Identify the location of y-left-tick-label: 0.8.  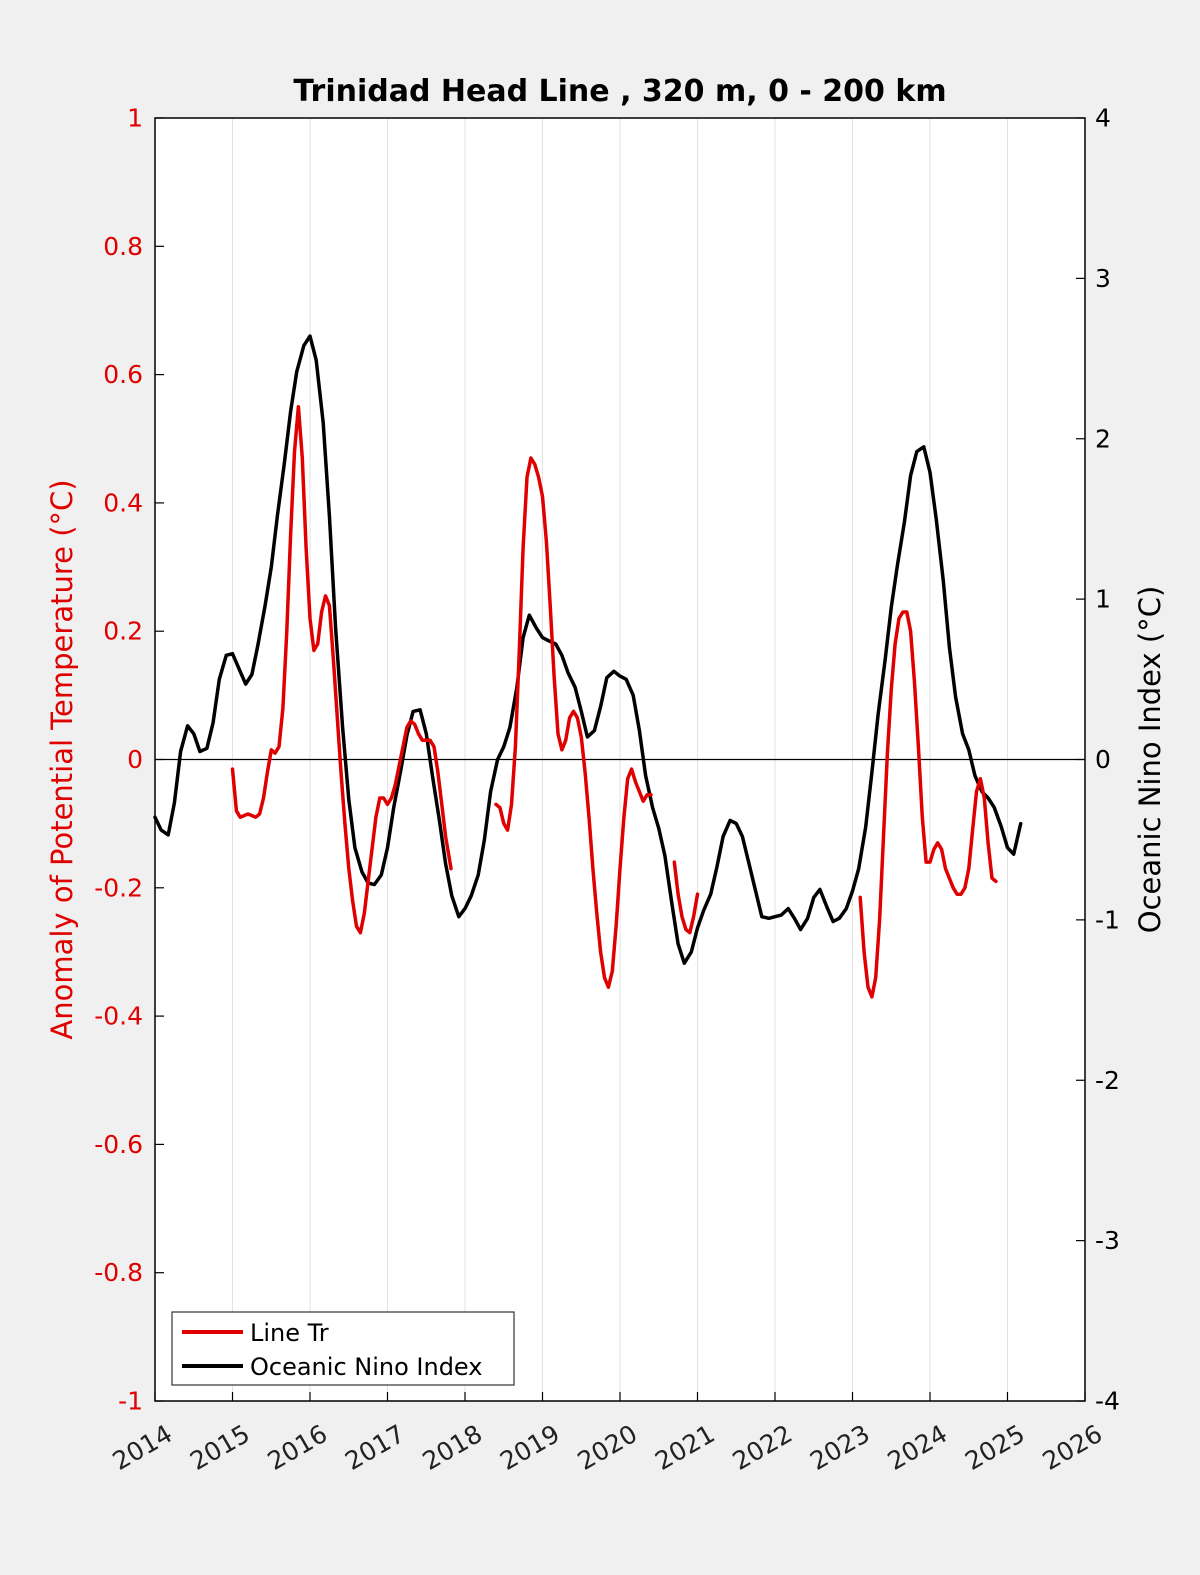
(123, 246).